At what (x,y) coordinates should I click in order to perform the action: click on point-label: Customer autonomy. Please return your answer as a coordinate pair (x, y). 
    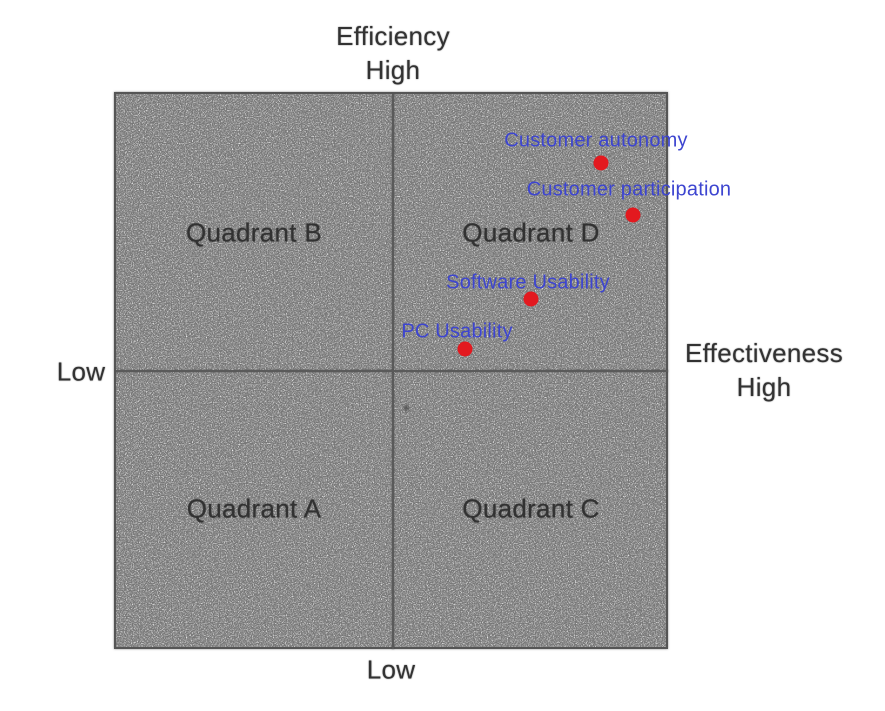
    Looking at the image, I should click on (596, 140).